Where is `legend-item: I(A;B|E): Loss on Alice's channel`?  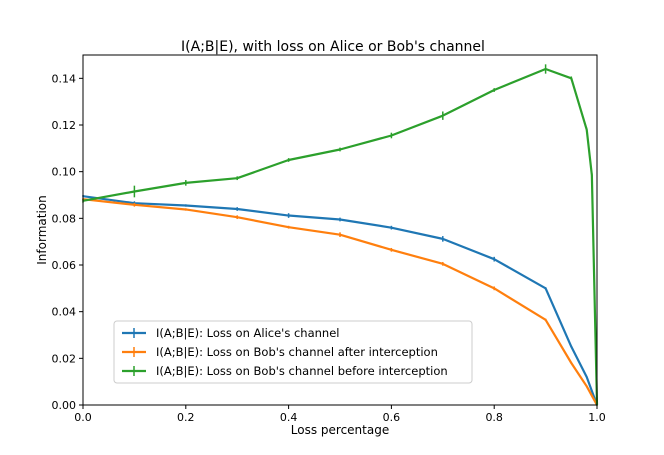
legend-item: I(A;B|E): Loss on Alice's channel is located at coordinates (231, 333).